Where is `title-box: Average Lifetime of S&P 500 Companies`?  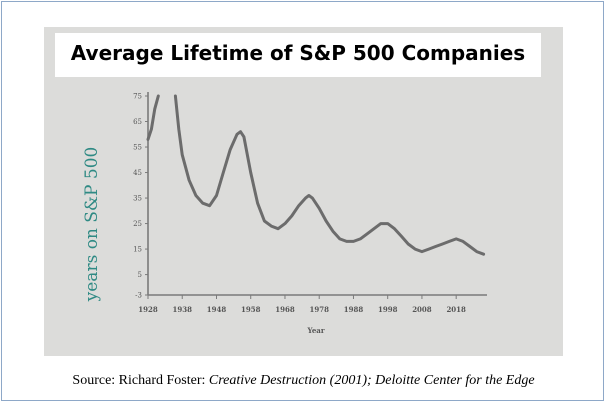 title-box: Average Lifetime of S&P 500 Companies is located at coordinates (298, 55).